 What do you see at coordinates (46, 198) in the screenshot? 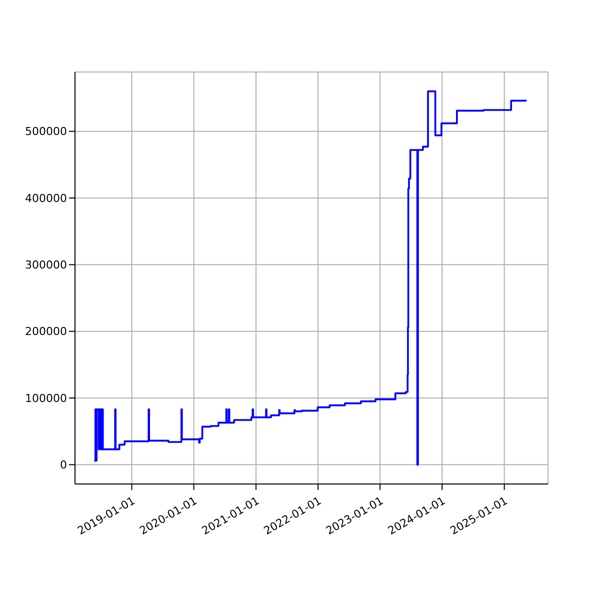
I see `y-tick-label: 400000` at bounding box center [46, 198].